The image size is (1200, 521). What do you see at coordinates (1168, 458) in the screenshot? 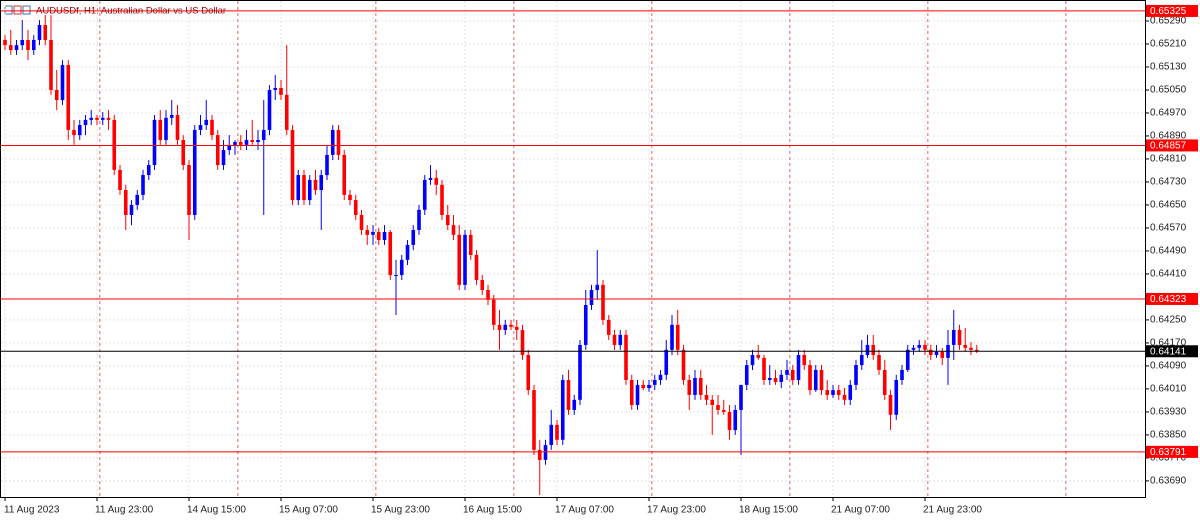
I see `y-tick-label: 0.63770` at bounding box center [1168, 458].